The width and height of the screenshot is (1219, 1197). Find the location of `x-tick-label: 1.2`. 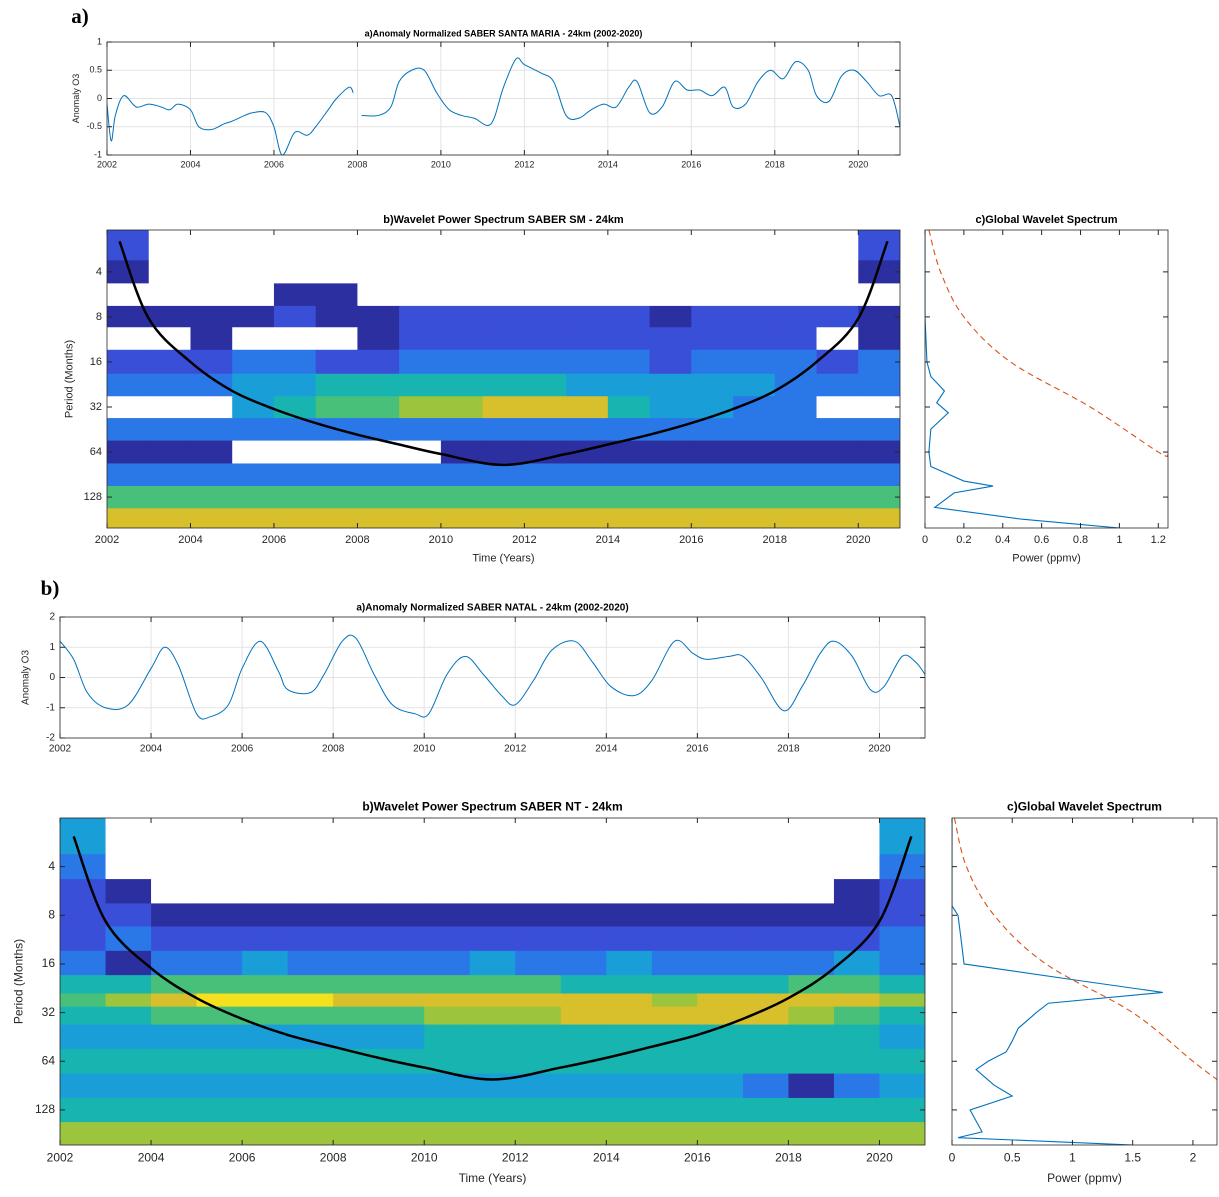

x-tick-label: 1.2 is located at coordinates (1158, 540).